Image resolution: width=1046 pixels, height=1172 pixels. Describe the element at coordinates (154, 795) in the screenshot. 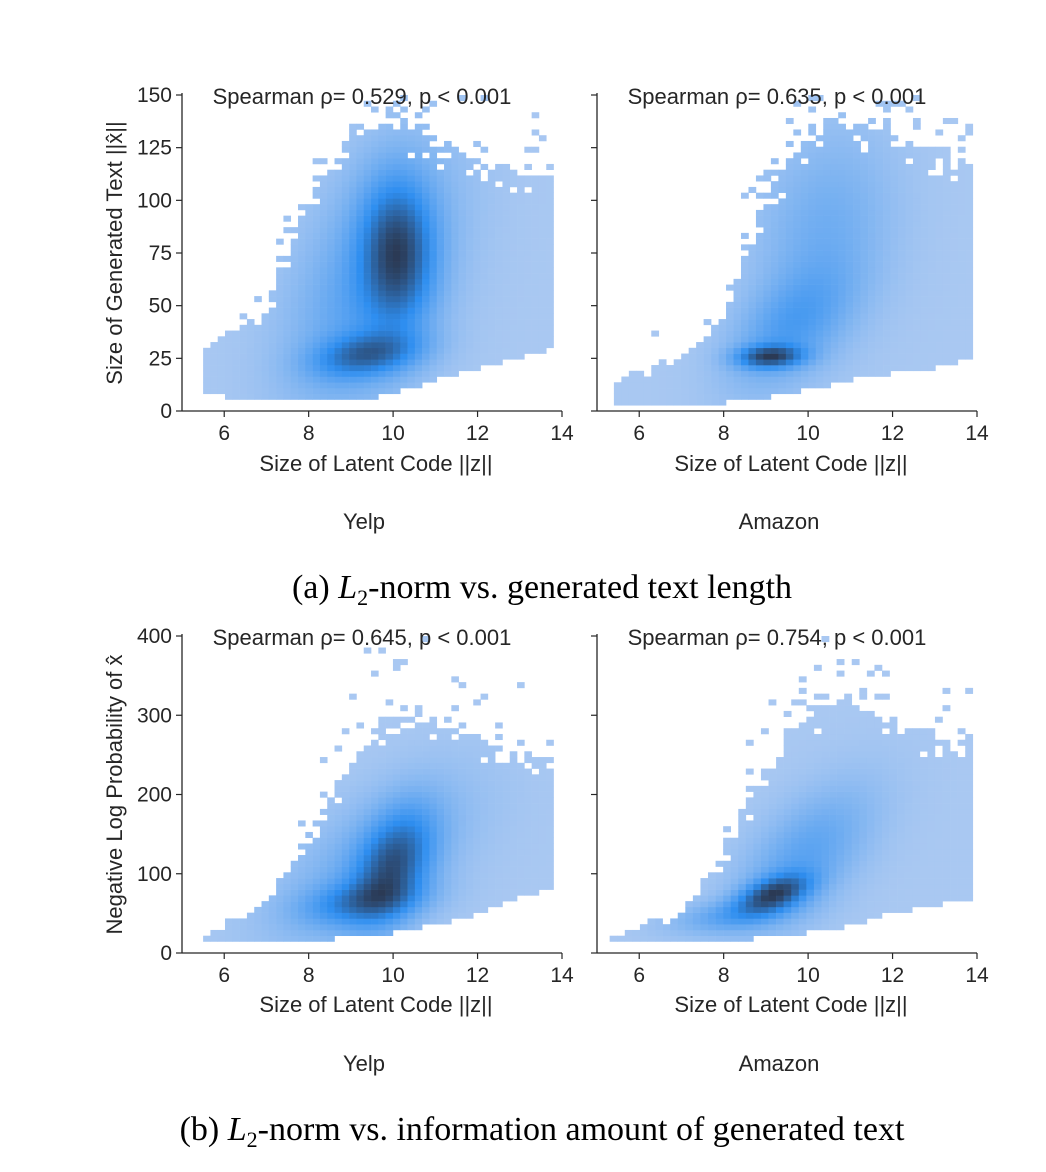

I see `y-tick-label: 200` at that location.